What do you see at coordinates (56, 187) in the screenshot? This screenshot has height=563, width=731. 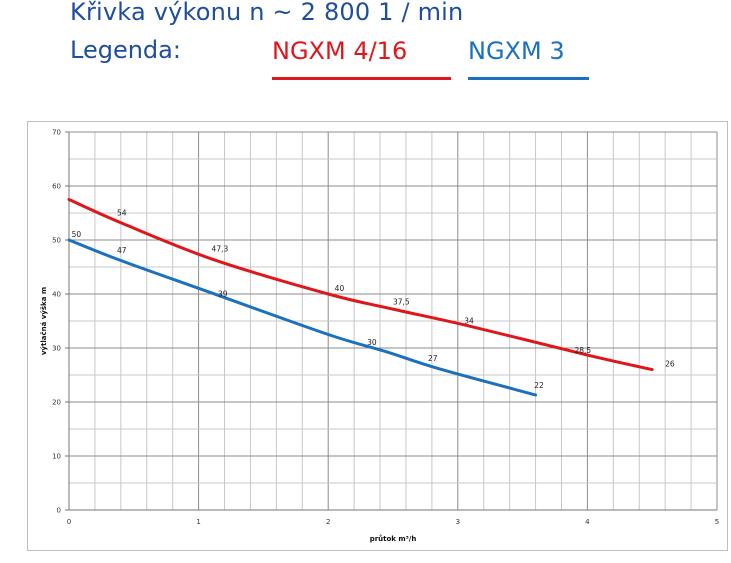 I see `y-tick-label: 60` at bounding box center [56, 187].